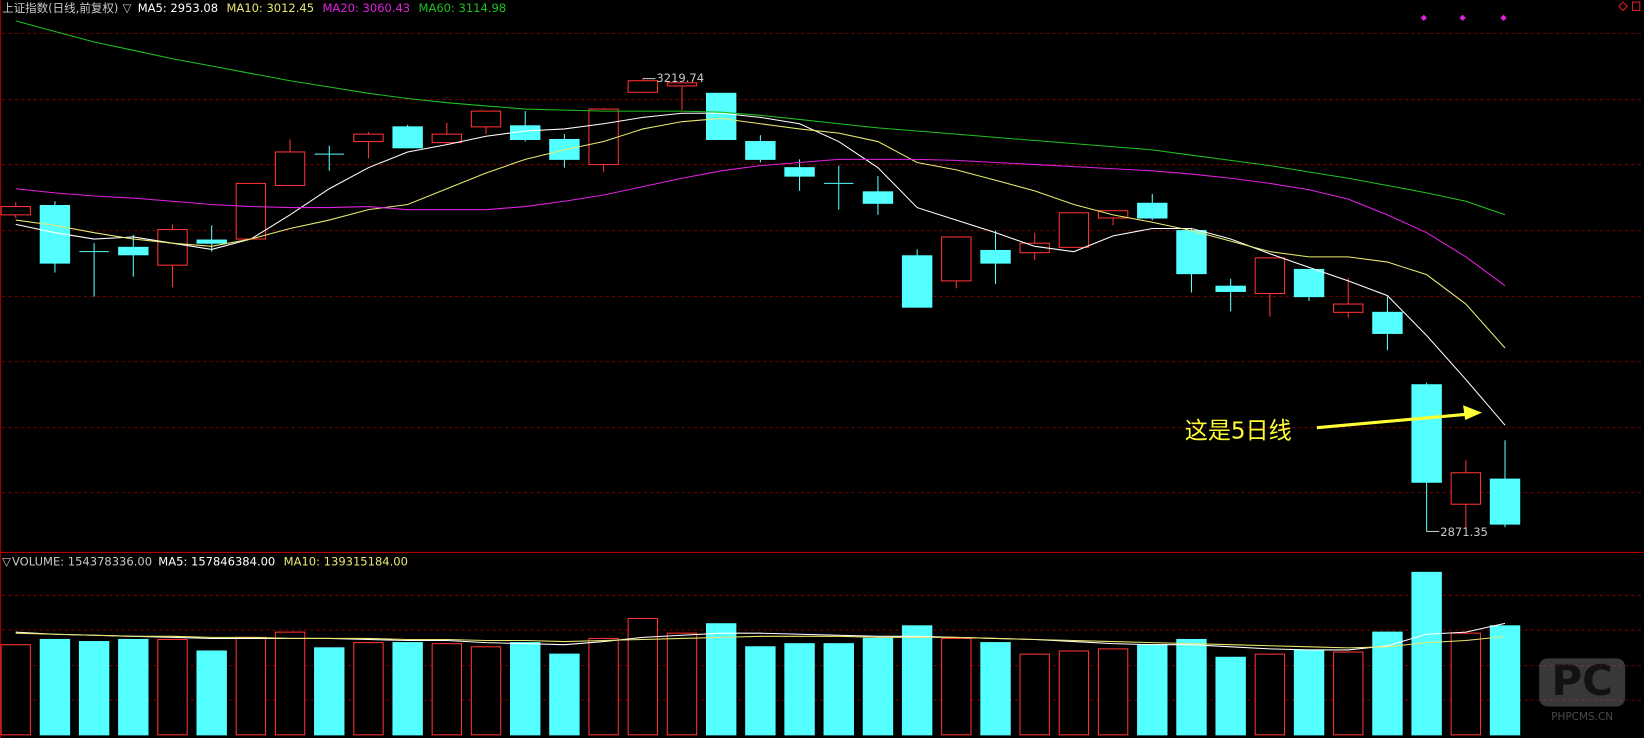 The height and width of the screenshot is (738, 1644). What do you see at coordinates (216, 561) in the screenshot?
I see `ma-legend: MA5: 157846384.00` at bounding box center [216, 561].